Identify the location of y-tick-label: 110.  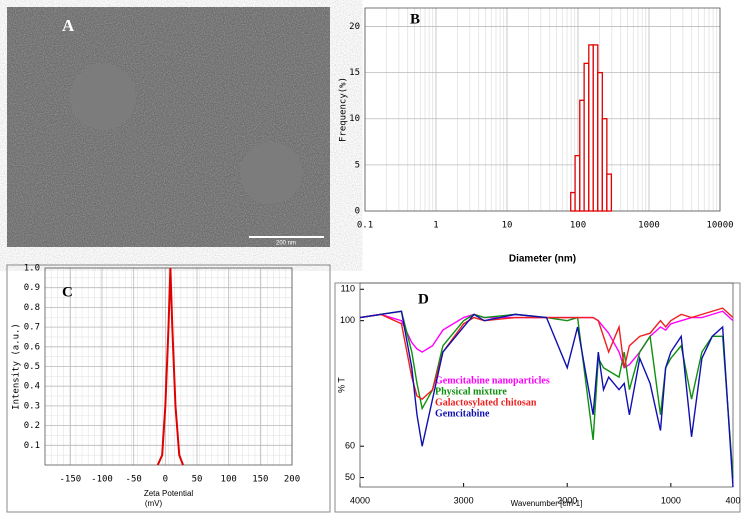
(348, 289).